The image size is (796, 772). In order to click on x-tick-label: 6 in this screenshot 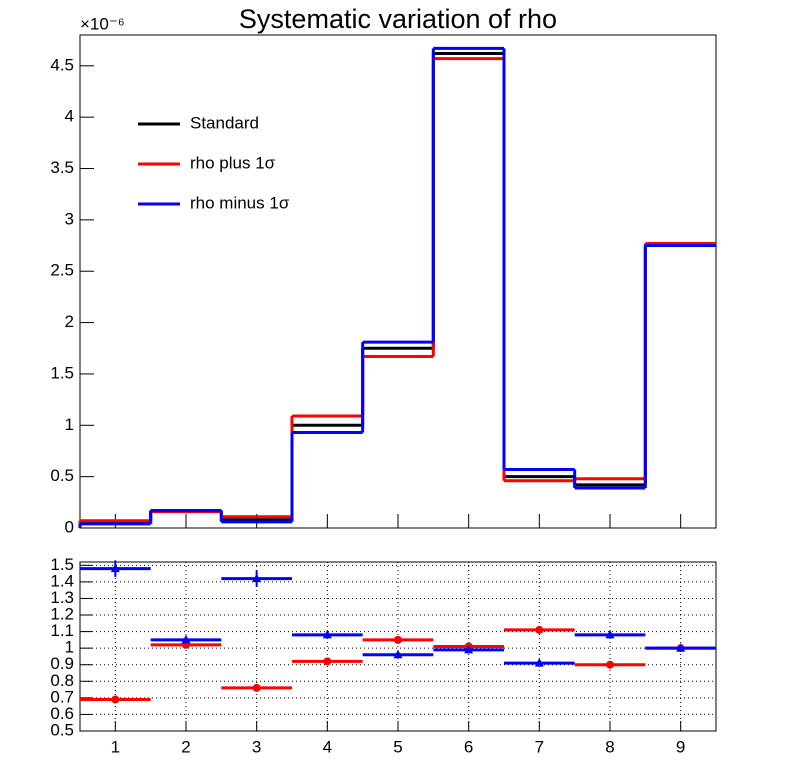, I will do `click(468, 746)`.